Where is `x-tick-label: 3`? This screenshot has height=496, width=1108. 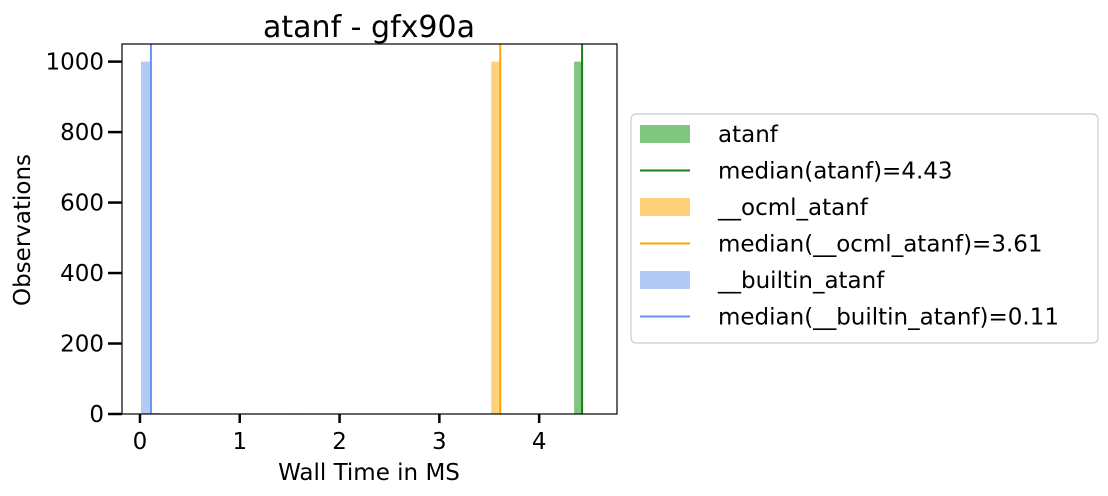 x-tick-label: 3 is located at coordinates (439, 442).